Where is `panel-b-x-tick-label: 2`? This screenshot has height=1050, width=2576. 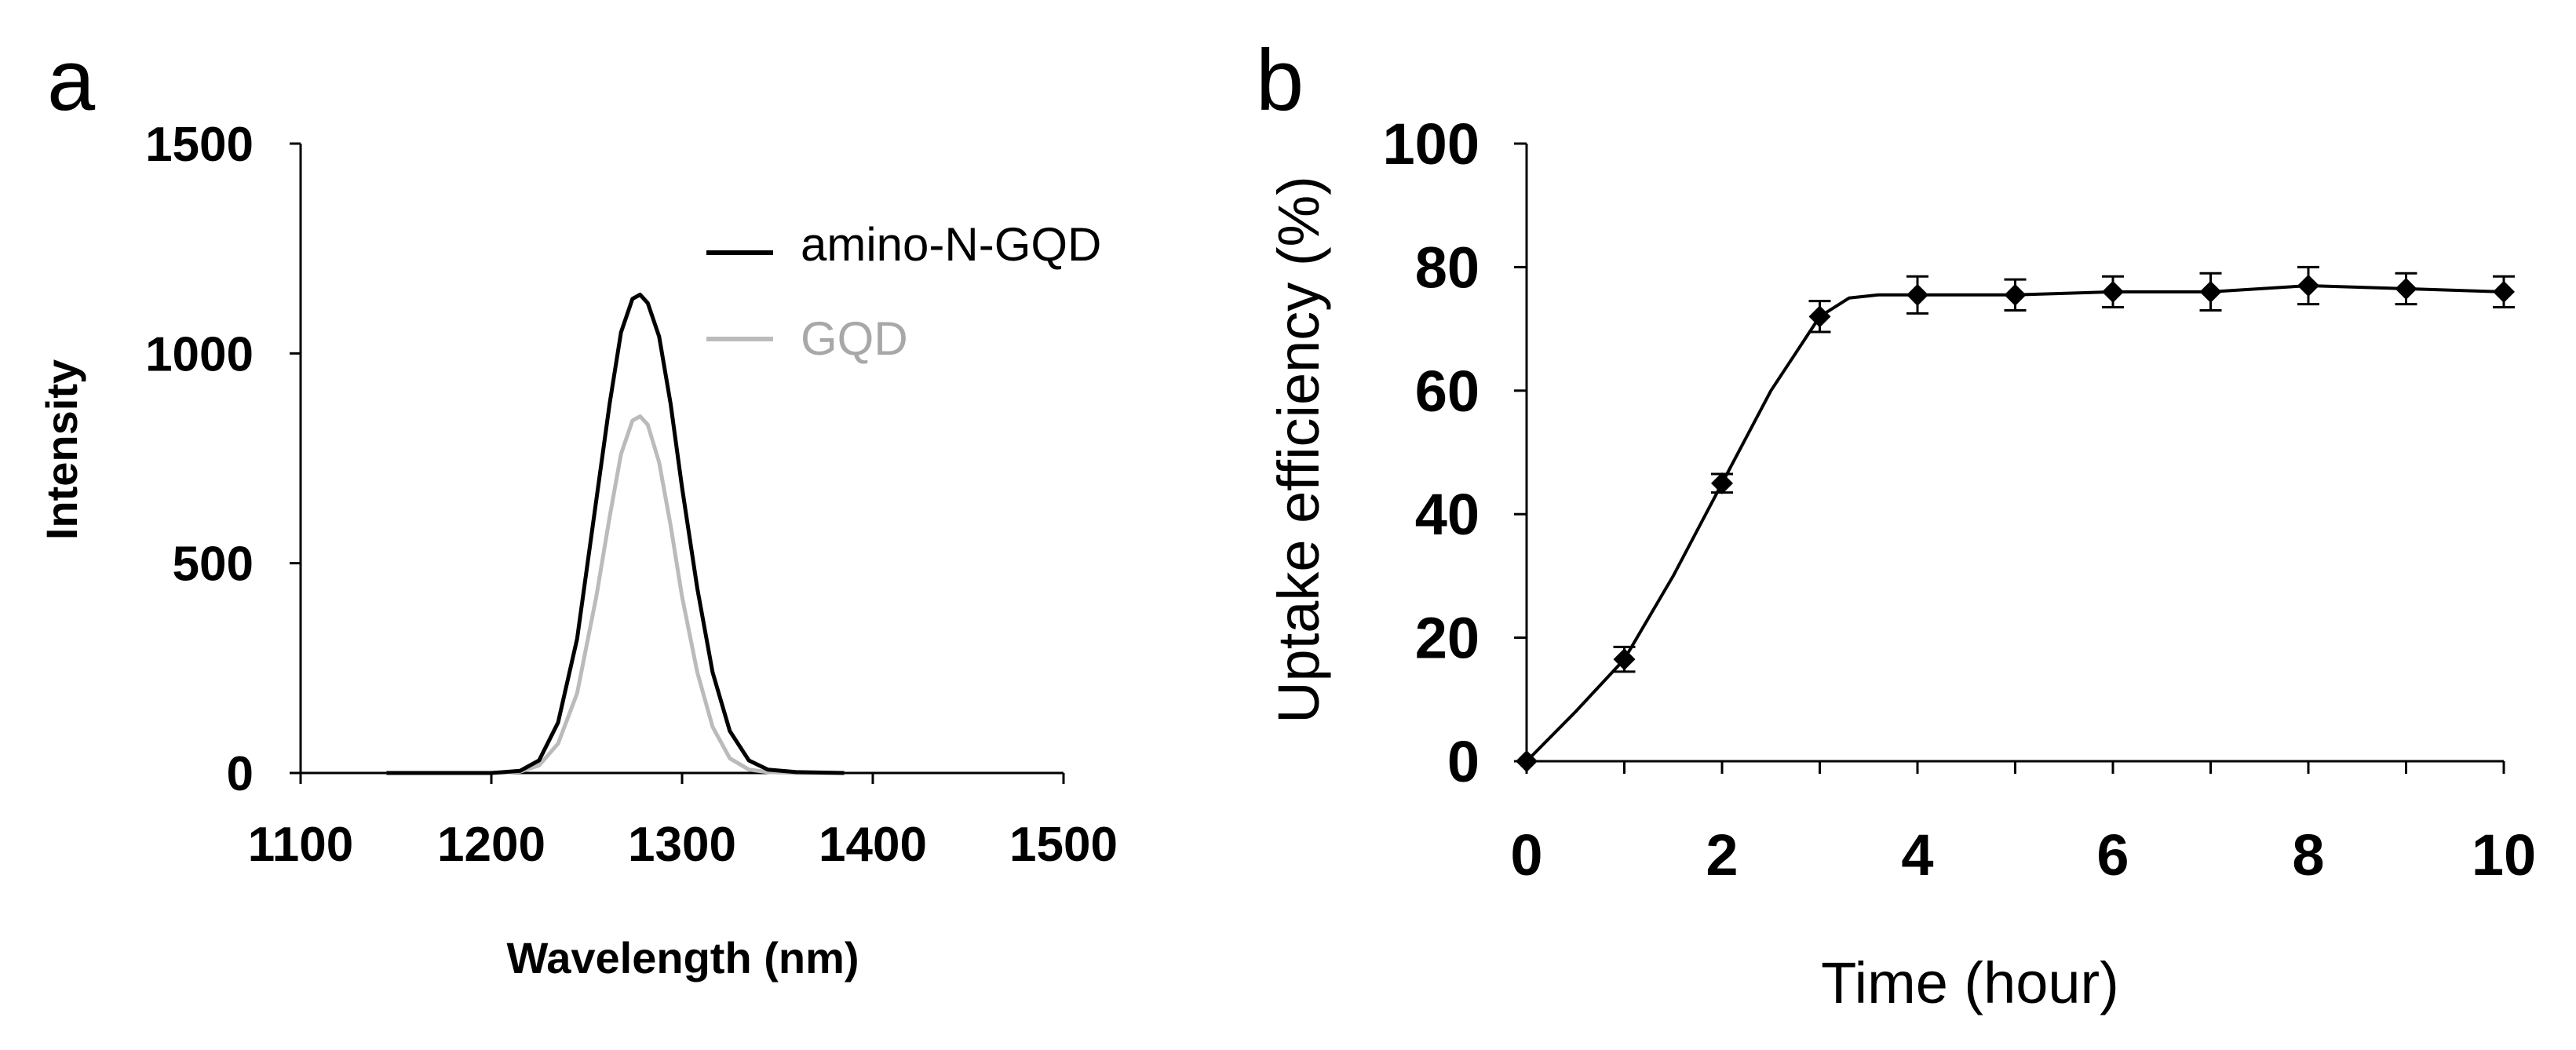
panel-b-x-tick-label: 2 is located at coordinates (1722, 855).